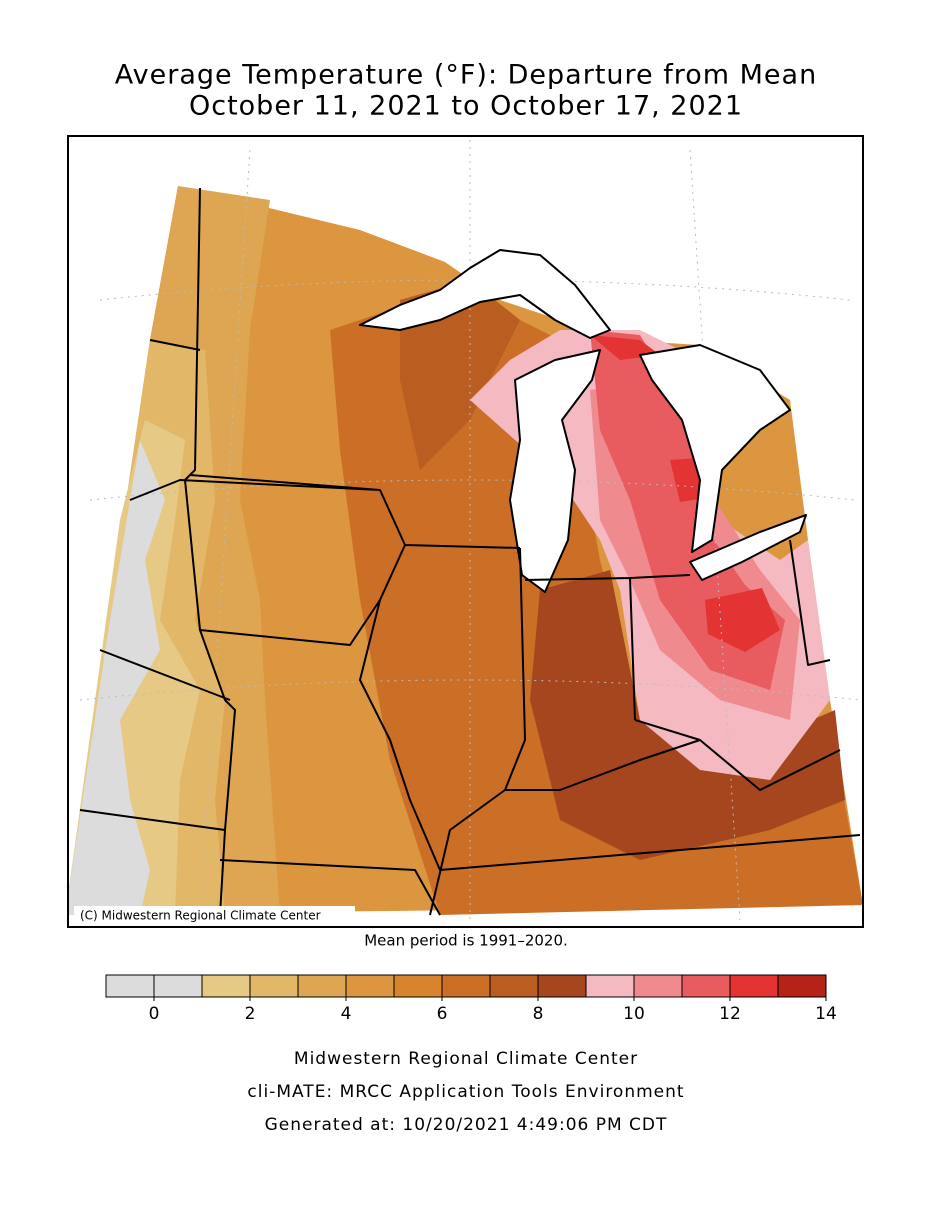 The image size is (946, 1220). Describe the element at coordinates (466, 106) in the screenshot. I see `title-line: October 11, 2021 to October 17, 2021` at that location.